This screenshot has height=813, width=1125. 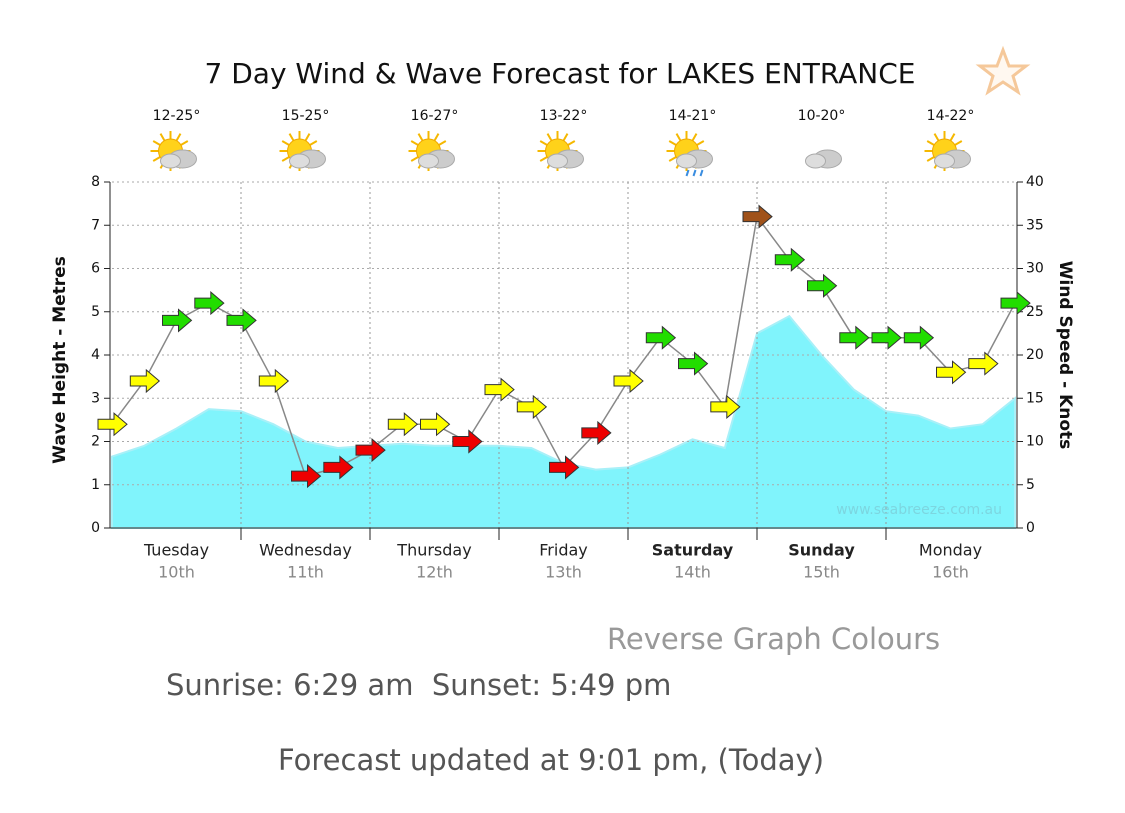 What do you see at coordinates (1035, 225) in the screenshot?
I see `y2-tick-label: 35` at bounding box center [1035, 225].